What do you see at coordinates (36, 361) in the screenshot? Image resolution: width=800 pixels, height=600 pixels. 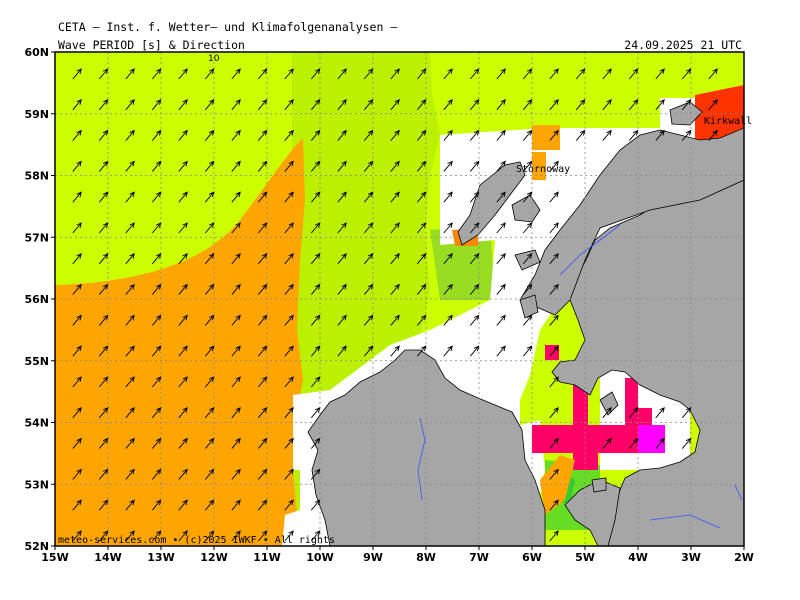 I see `lat-label: 55N` at bounding box center [36, 361].